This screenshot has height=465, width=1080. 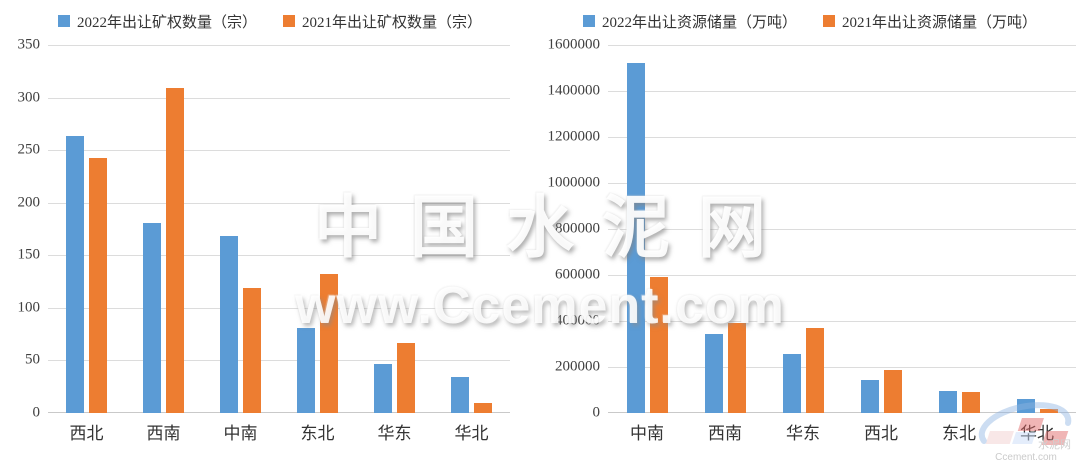 What do you see at coordinates (725, 433) in the screenshot?
I see `x-category-label: 西南` at bounding box center [725, 433].